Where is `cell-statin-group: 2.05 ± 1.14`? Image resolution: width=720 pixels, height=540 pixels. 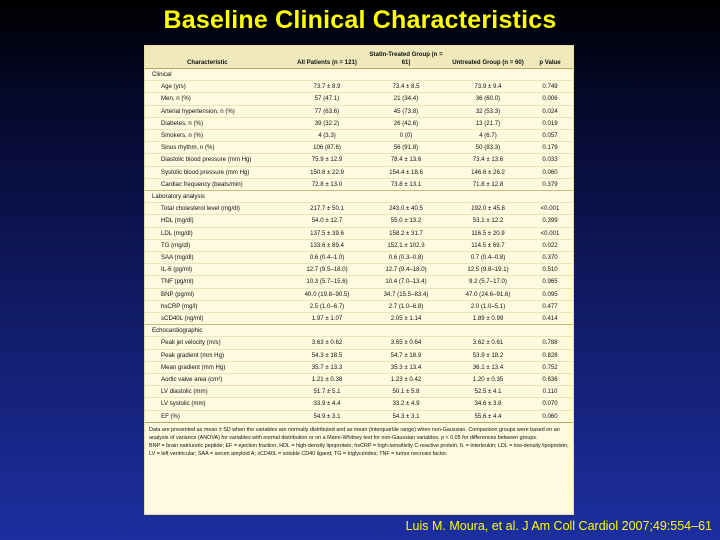 cell-statin-group: 2.05 ± 1.14 is located at coordinates (406, 318).